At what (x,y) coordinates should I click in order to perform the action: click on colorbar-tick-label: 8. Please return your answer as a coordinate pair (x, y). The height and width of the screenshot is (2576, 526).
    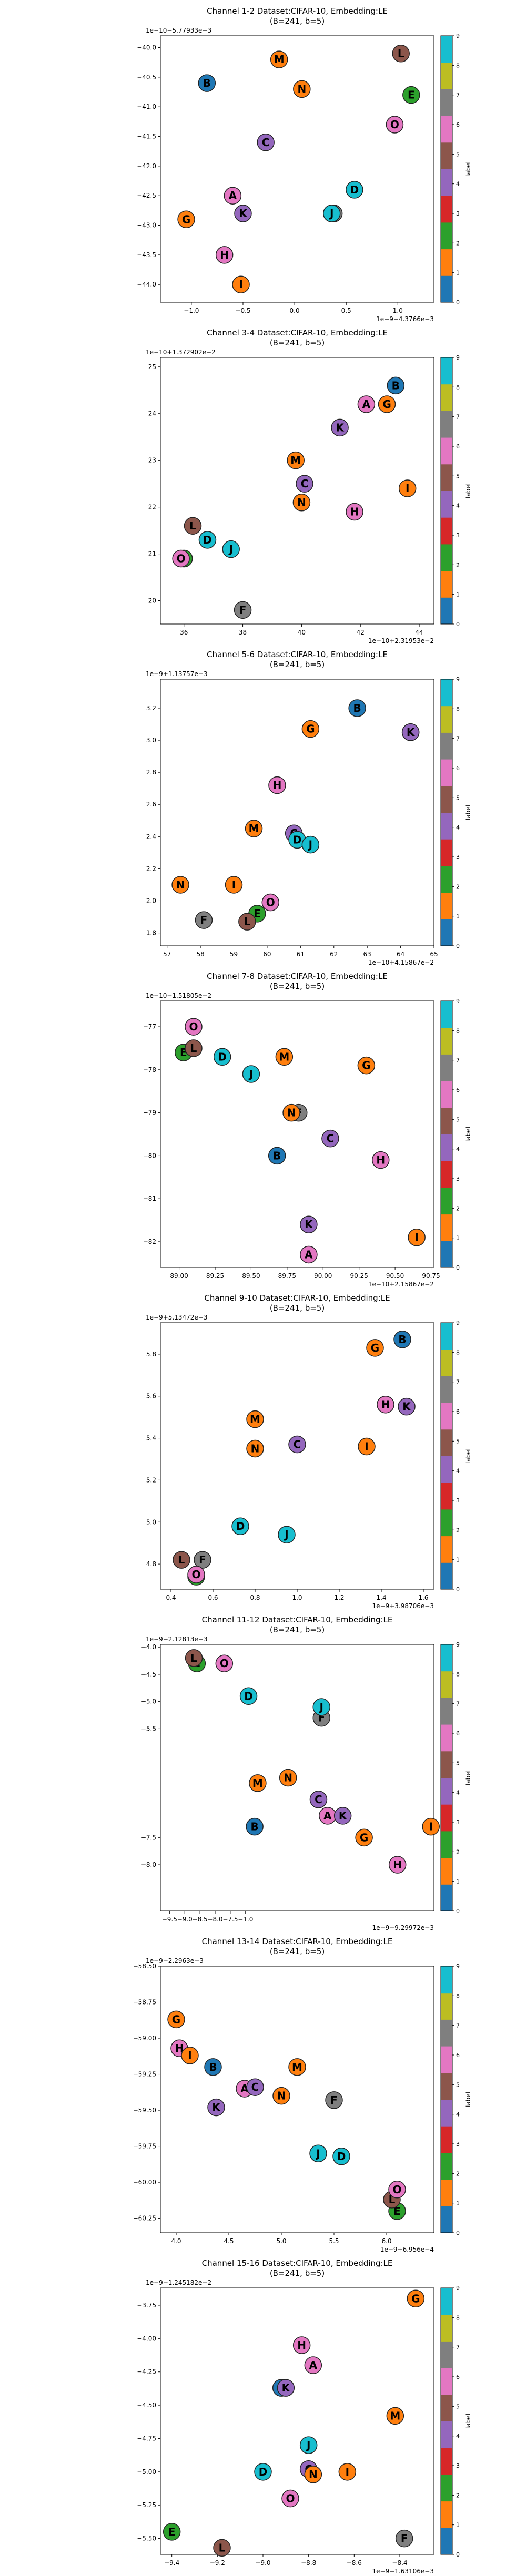
    Looking at the image, I should click on (458, 1674).